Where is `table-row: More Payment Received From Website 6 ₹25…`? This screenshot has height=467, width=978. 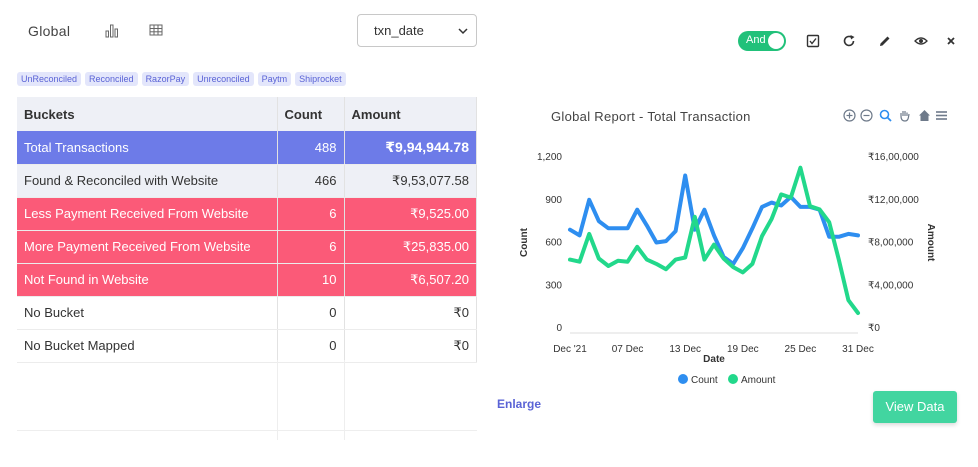
table-row: More Payment Received From Website 6 ₹25… is located at coordinates (247, 247).